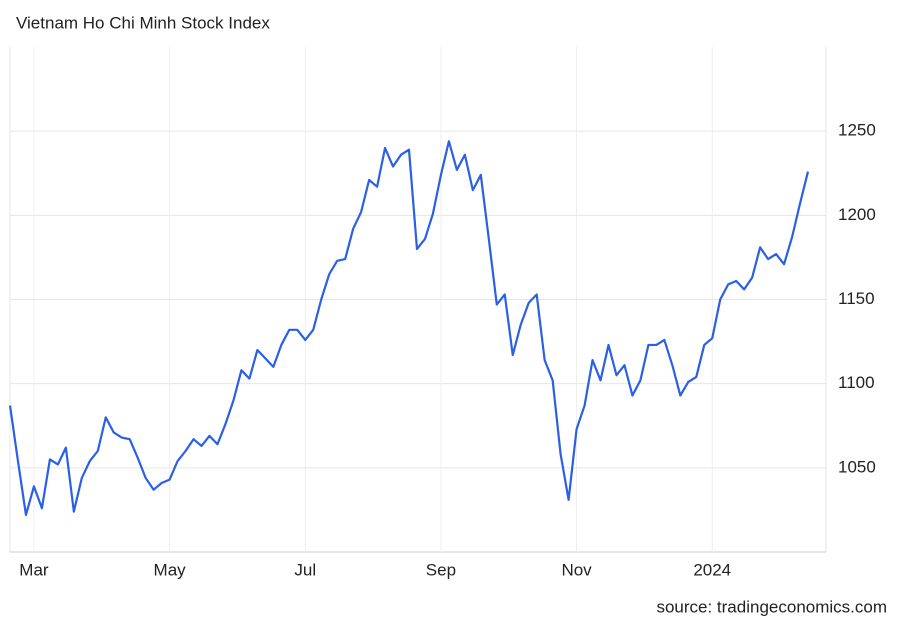 This screenshot has width=900, height=629. Describe the element at coordinates (170, 569) in the screenshot. I see `x-tick-label: May` at that location.